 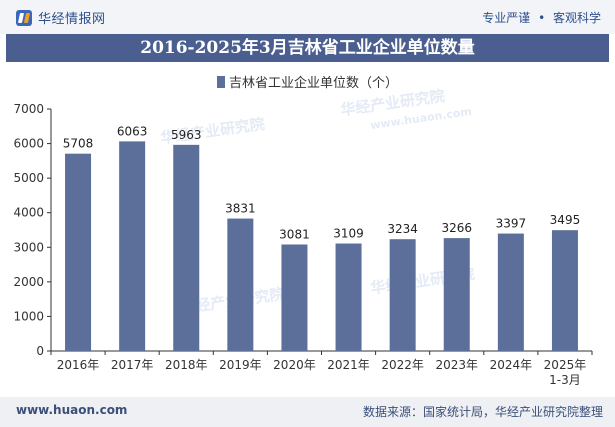 What do you see at coordinates (78, 144) in the screenshot?
I see `bar-value-label: 5708` at bounding box center [78, 144].